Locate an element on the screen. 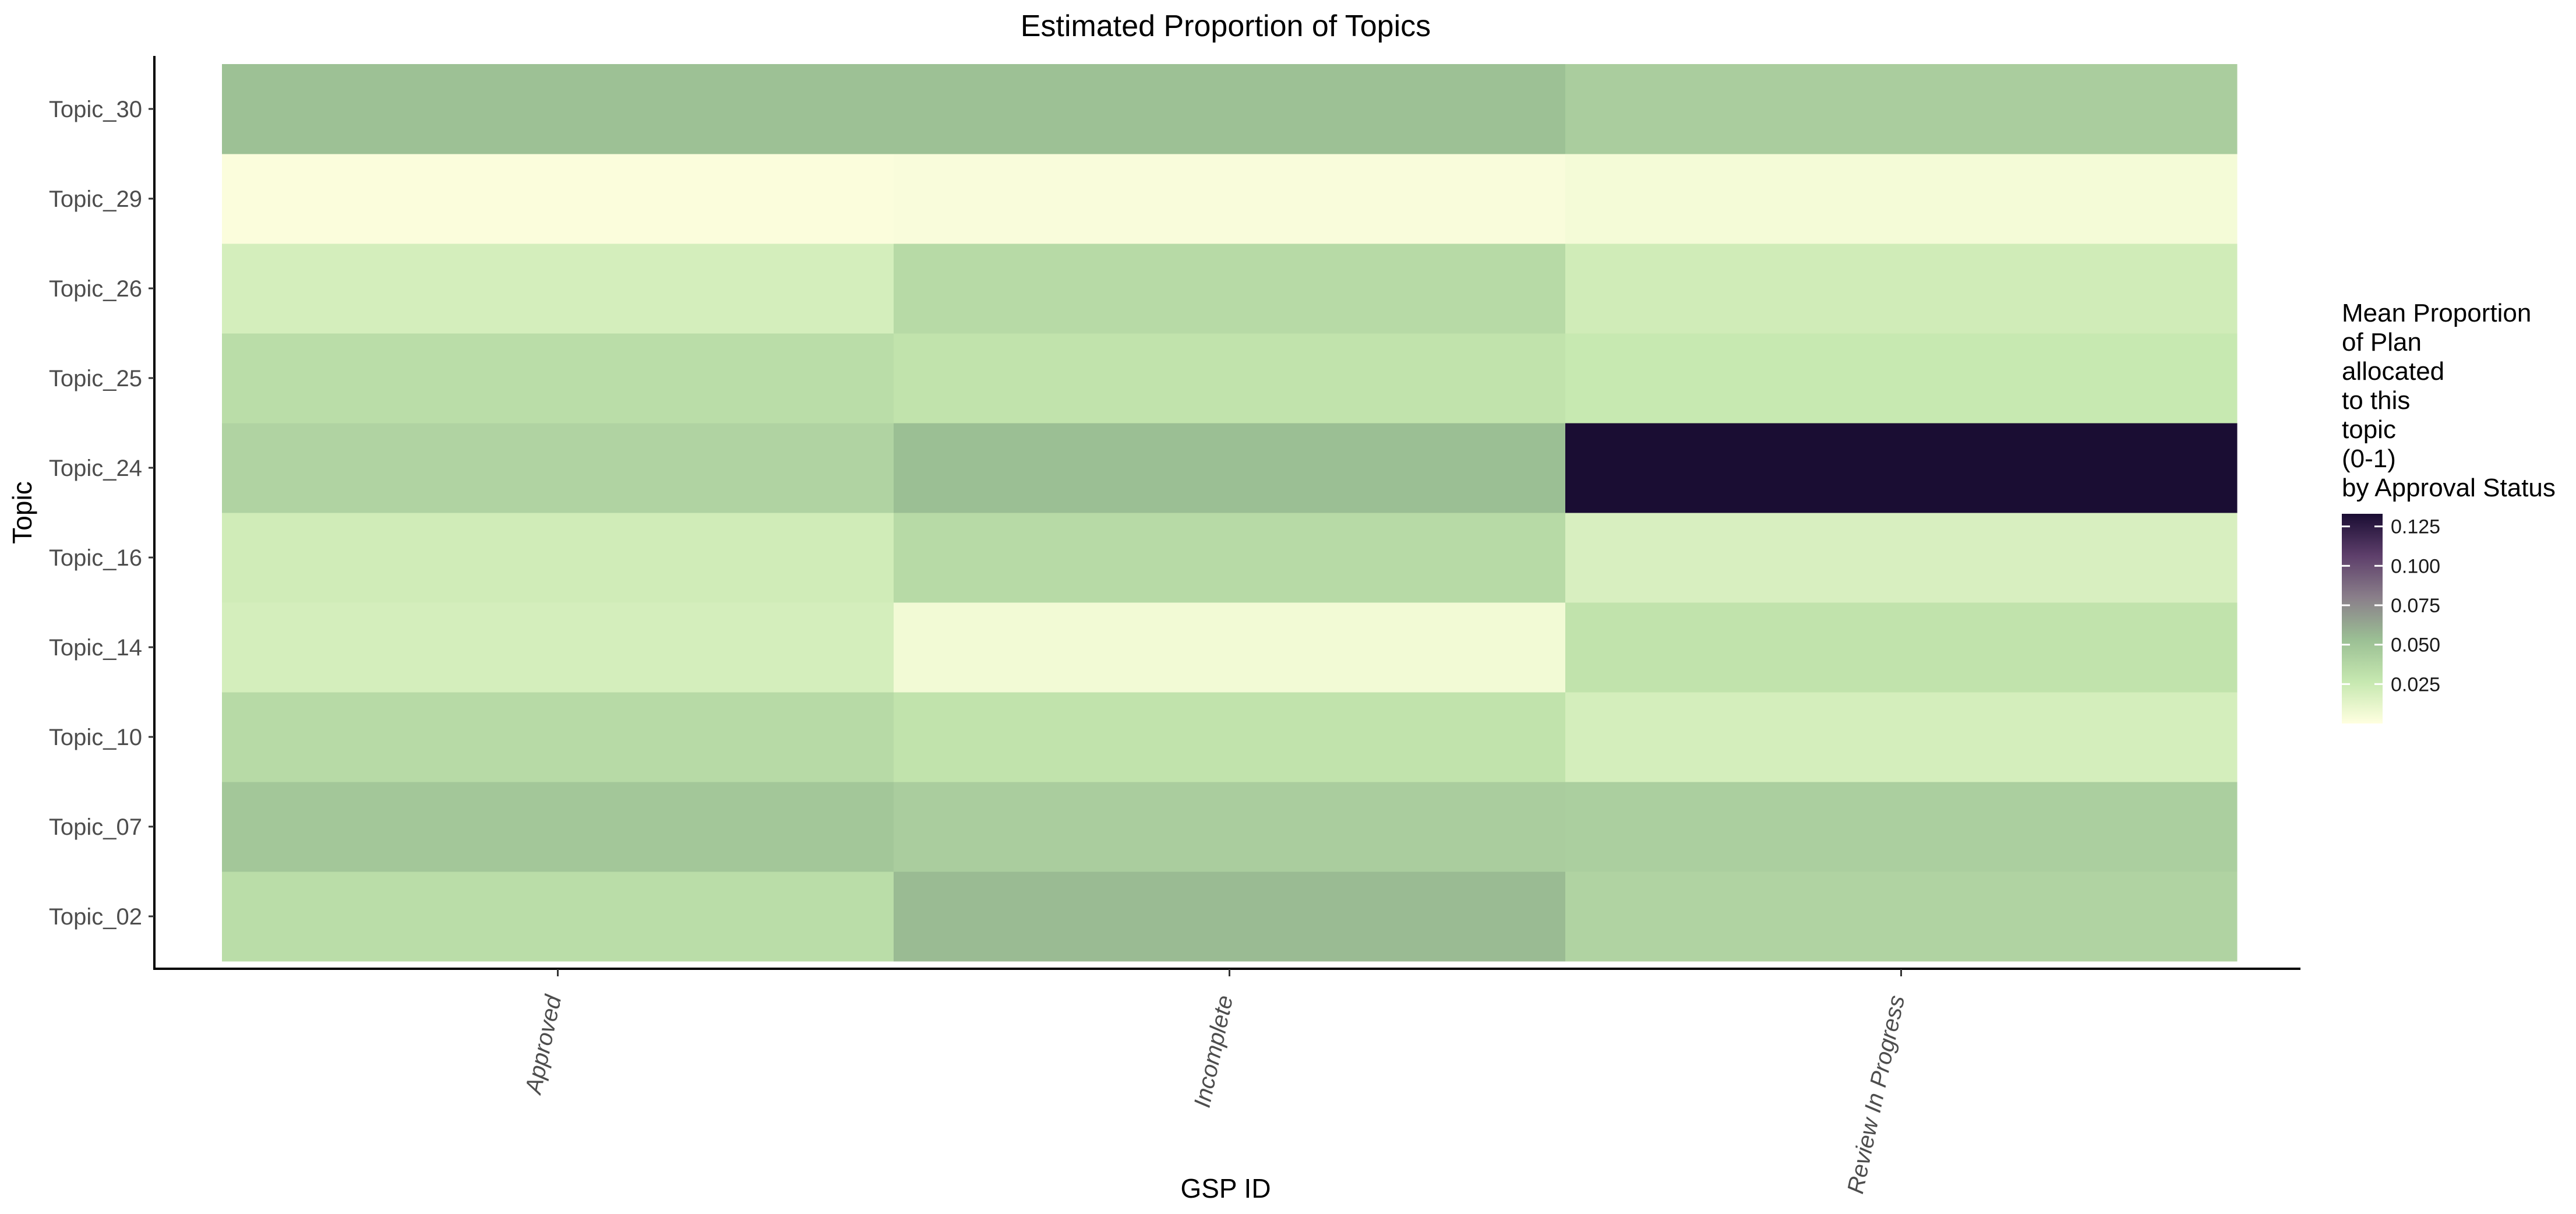 This screenshot has height=1214, width=2576. legend-title-line: topic is located at coordinates (2369, 429).